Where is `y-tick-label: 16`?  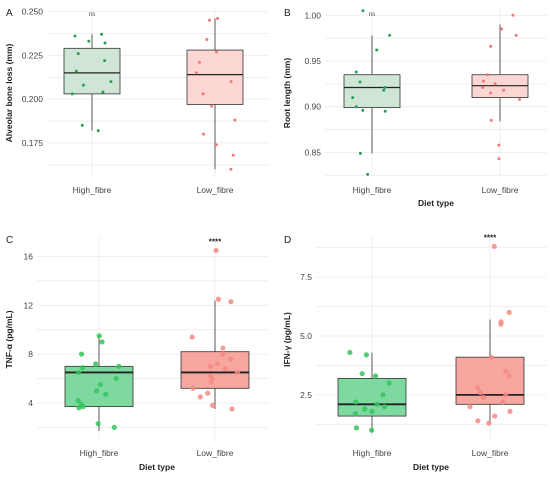 y-tick-label: 16 is located at coordinates (29, 257).